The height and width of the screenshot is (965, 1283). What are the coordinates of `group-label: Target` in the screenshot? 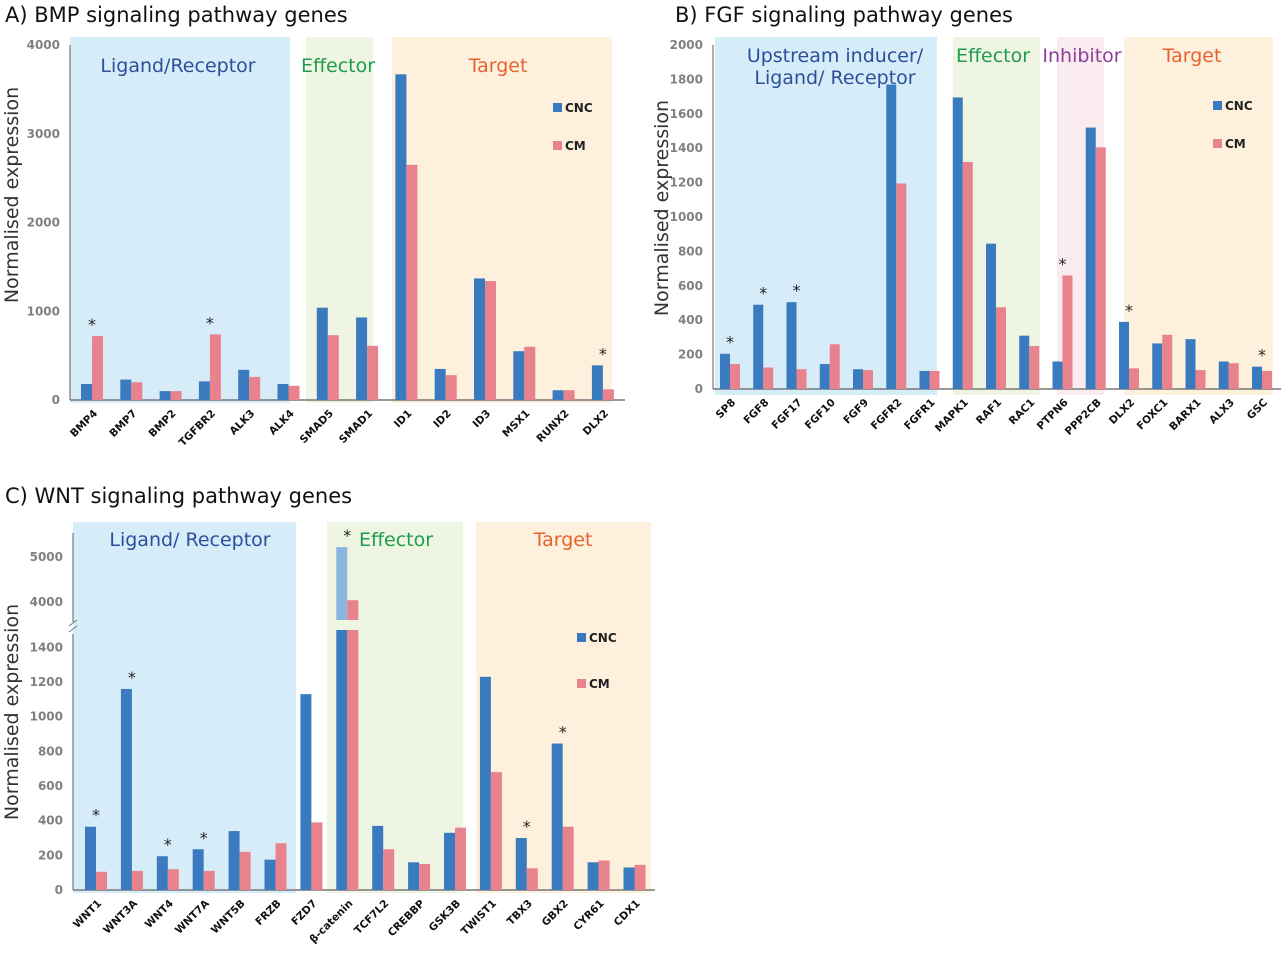 It's located at (563, 540).